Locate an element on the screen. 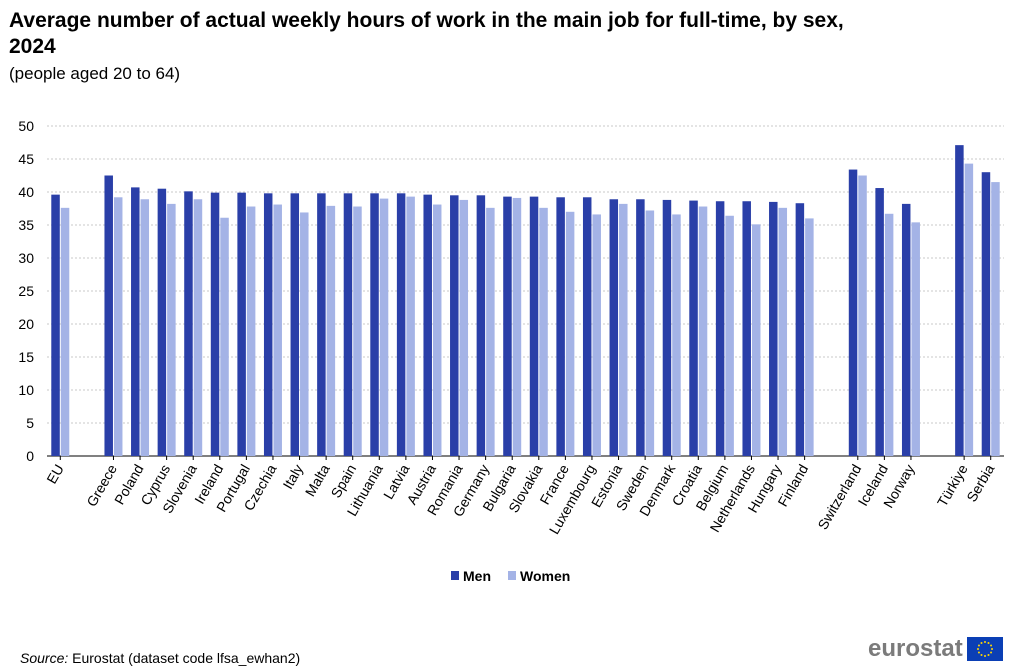 The image size is (1024, 671). bar-women-iceland is located at coordinates (889, 334).